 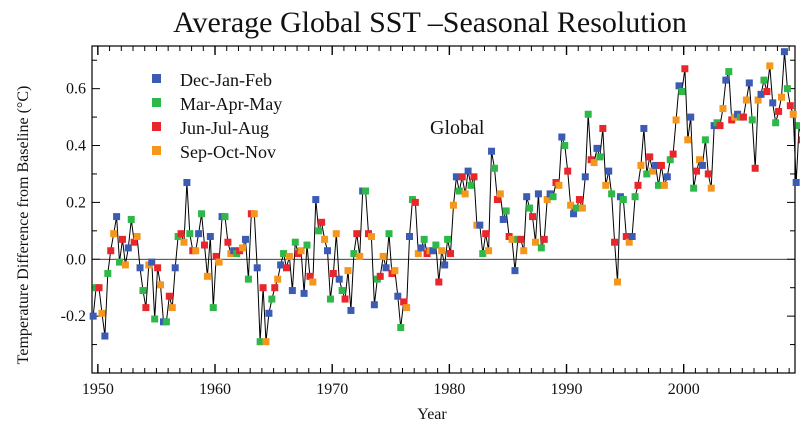 I want to click on x-axis-label: Year, so click(x=432, y=414).